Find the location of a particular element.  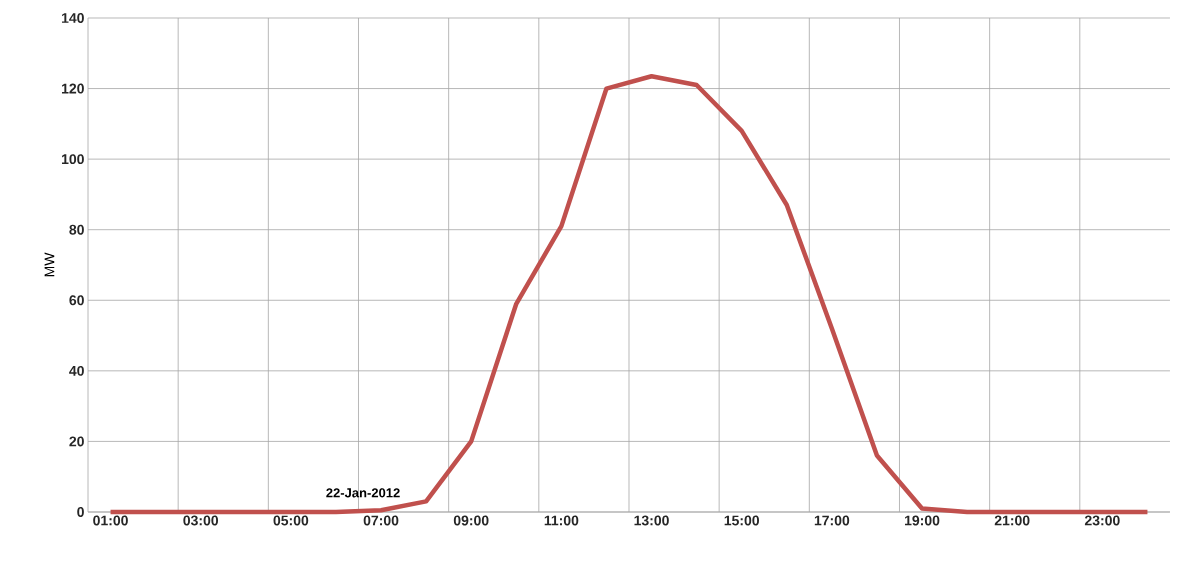

y-axis-title: MW is located at coordinates (49, 264).